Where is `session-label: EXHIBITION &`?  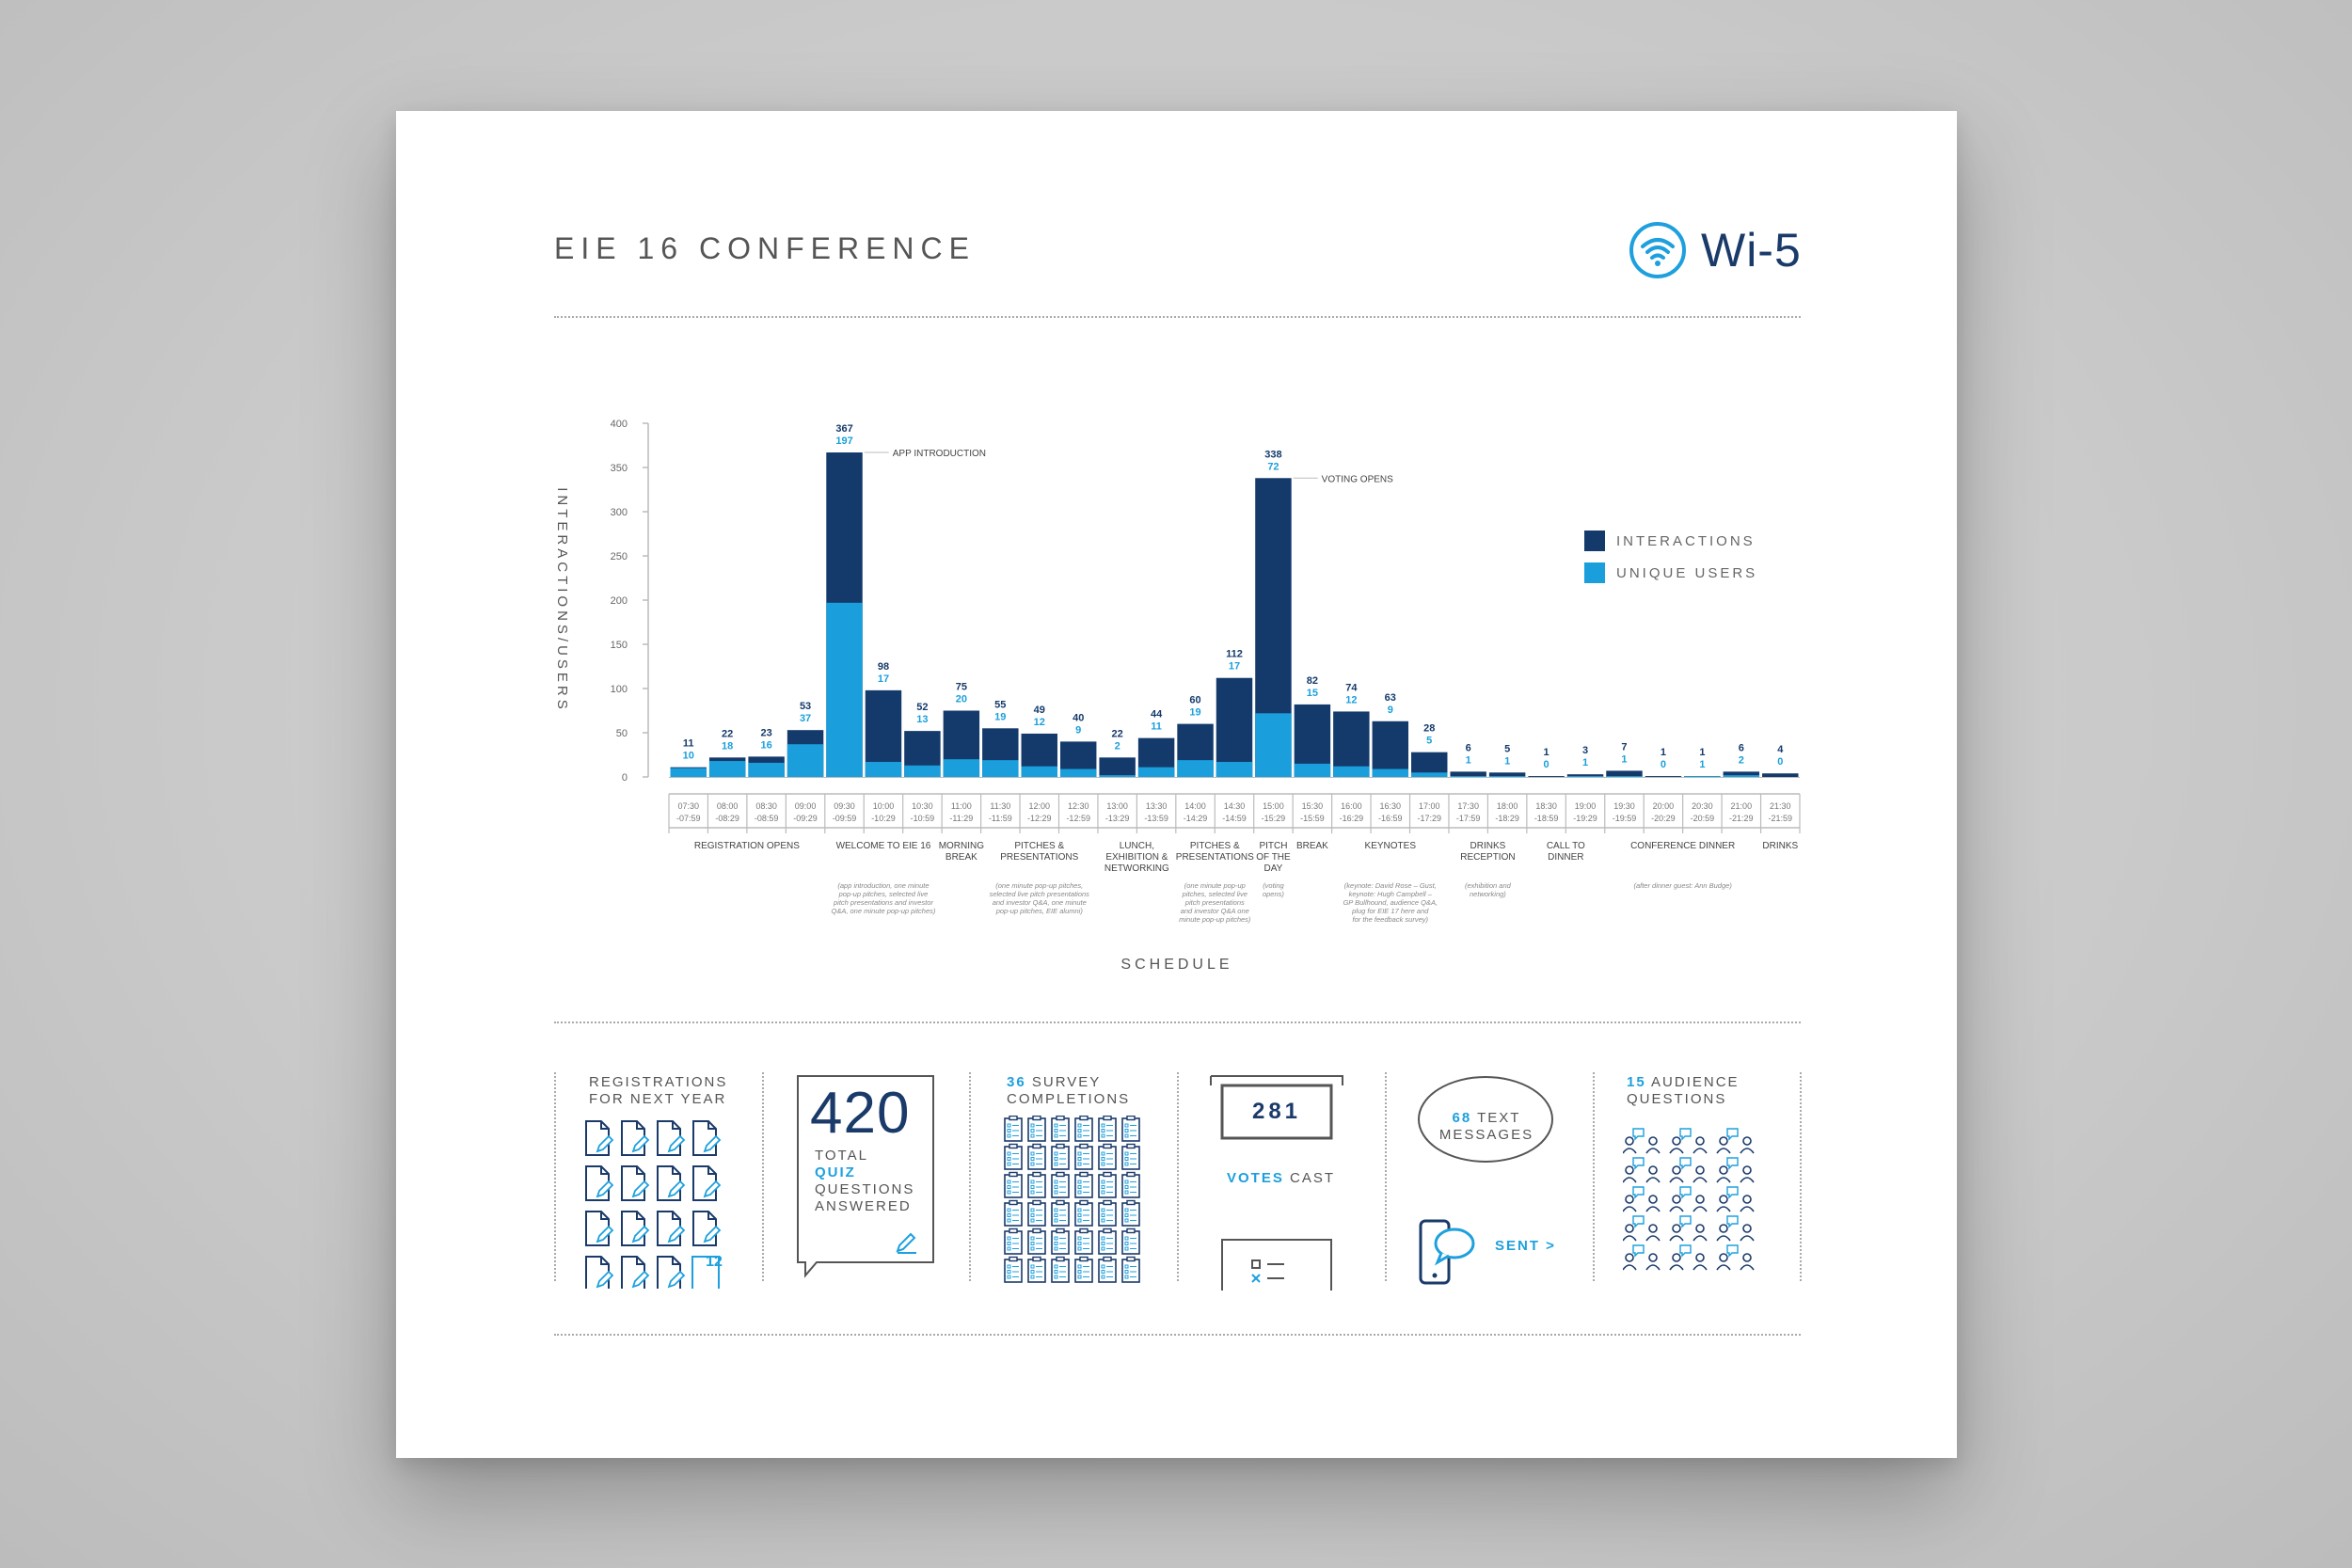
session-label: EXHIBITION & is located at coordinates (1136, 858).